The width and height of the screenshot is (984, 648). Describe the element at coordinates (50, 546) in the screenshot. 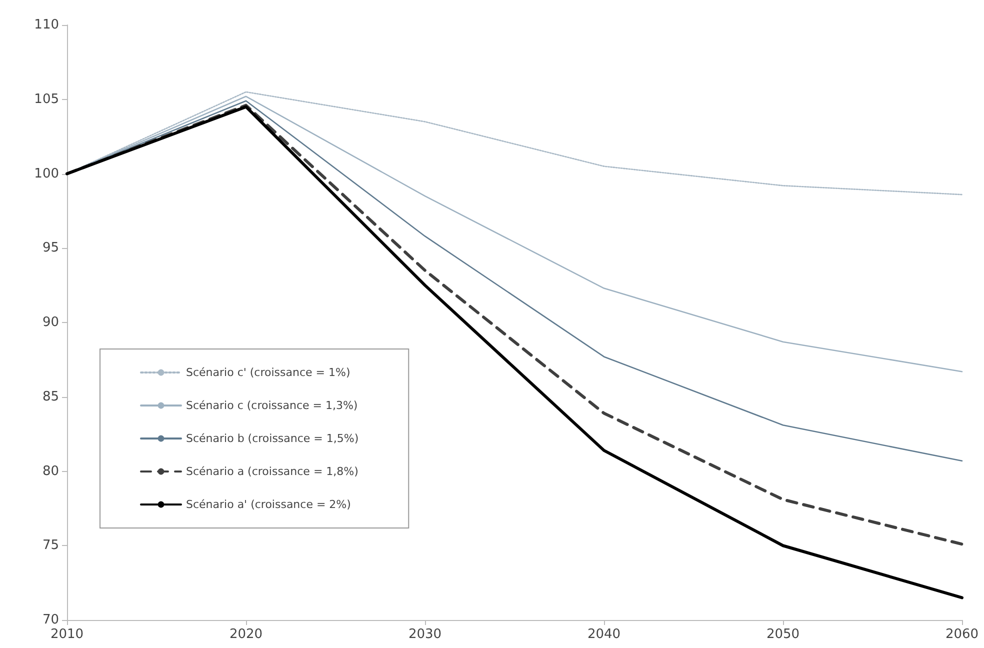

I see `y-tick-label: 75` at that location.